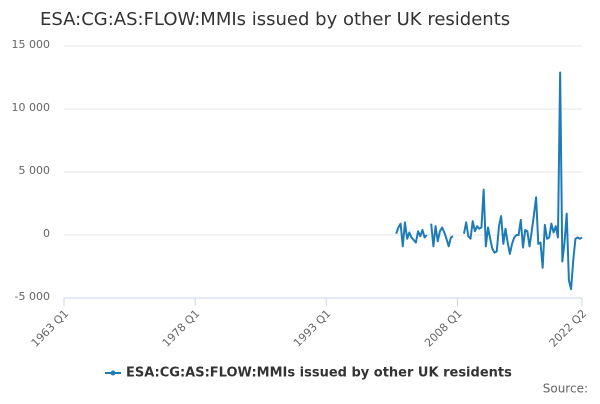 This screenshot has height=404, width=600. I want to click on x-tick-label: 1978 Q1, so click(181, 328).